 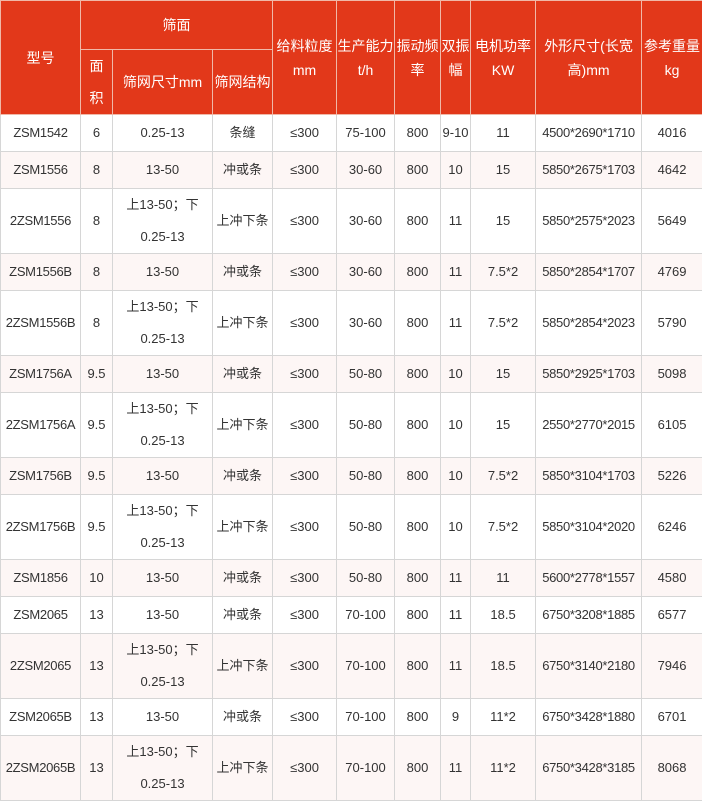 I want to click on cell-dims: 6750*3140*2180, so click(x=589, y=666).